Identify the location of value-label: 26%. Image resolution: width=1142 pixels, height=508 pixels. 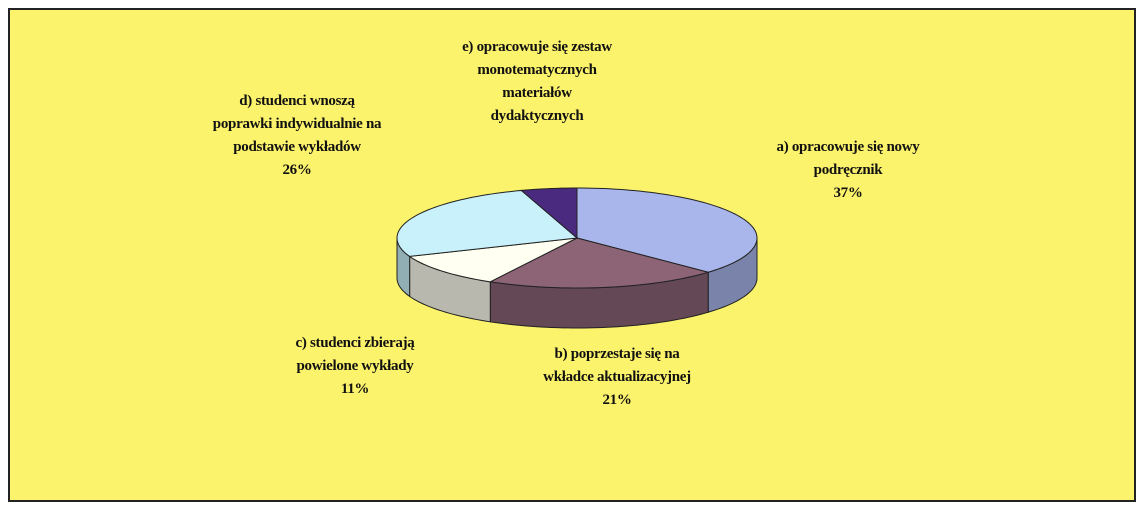
(297, 170).